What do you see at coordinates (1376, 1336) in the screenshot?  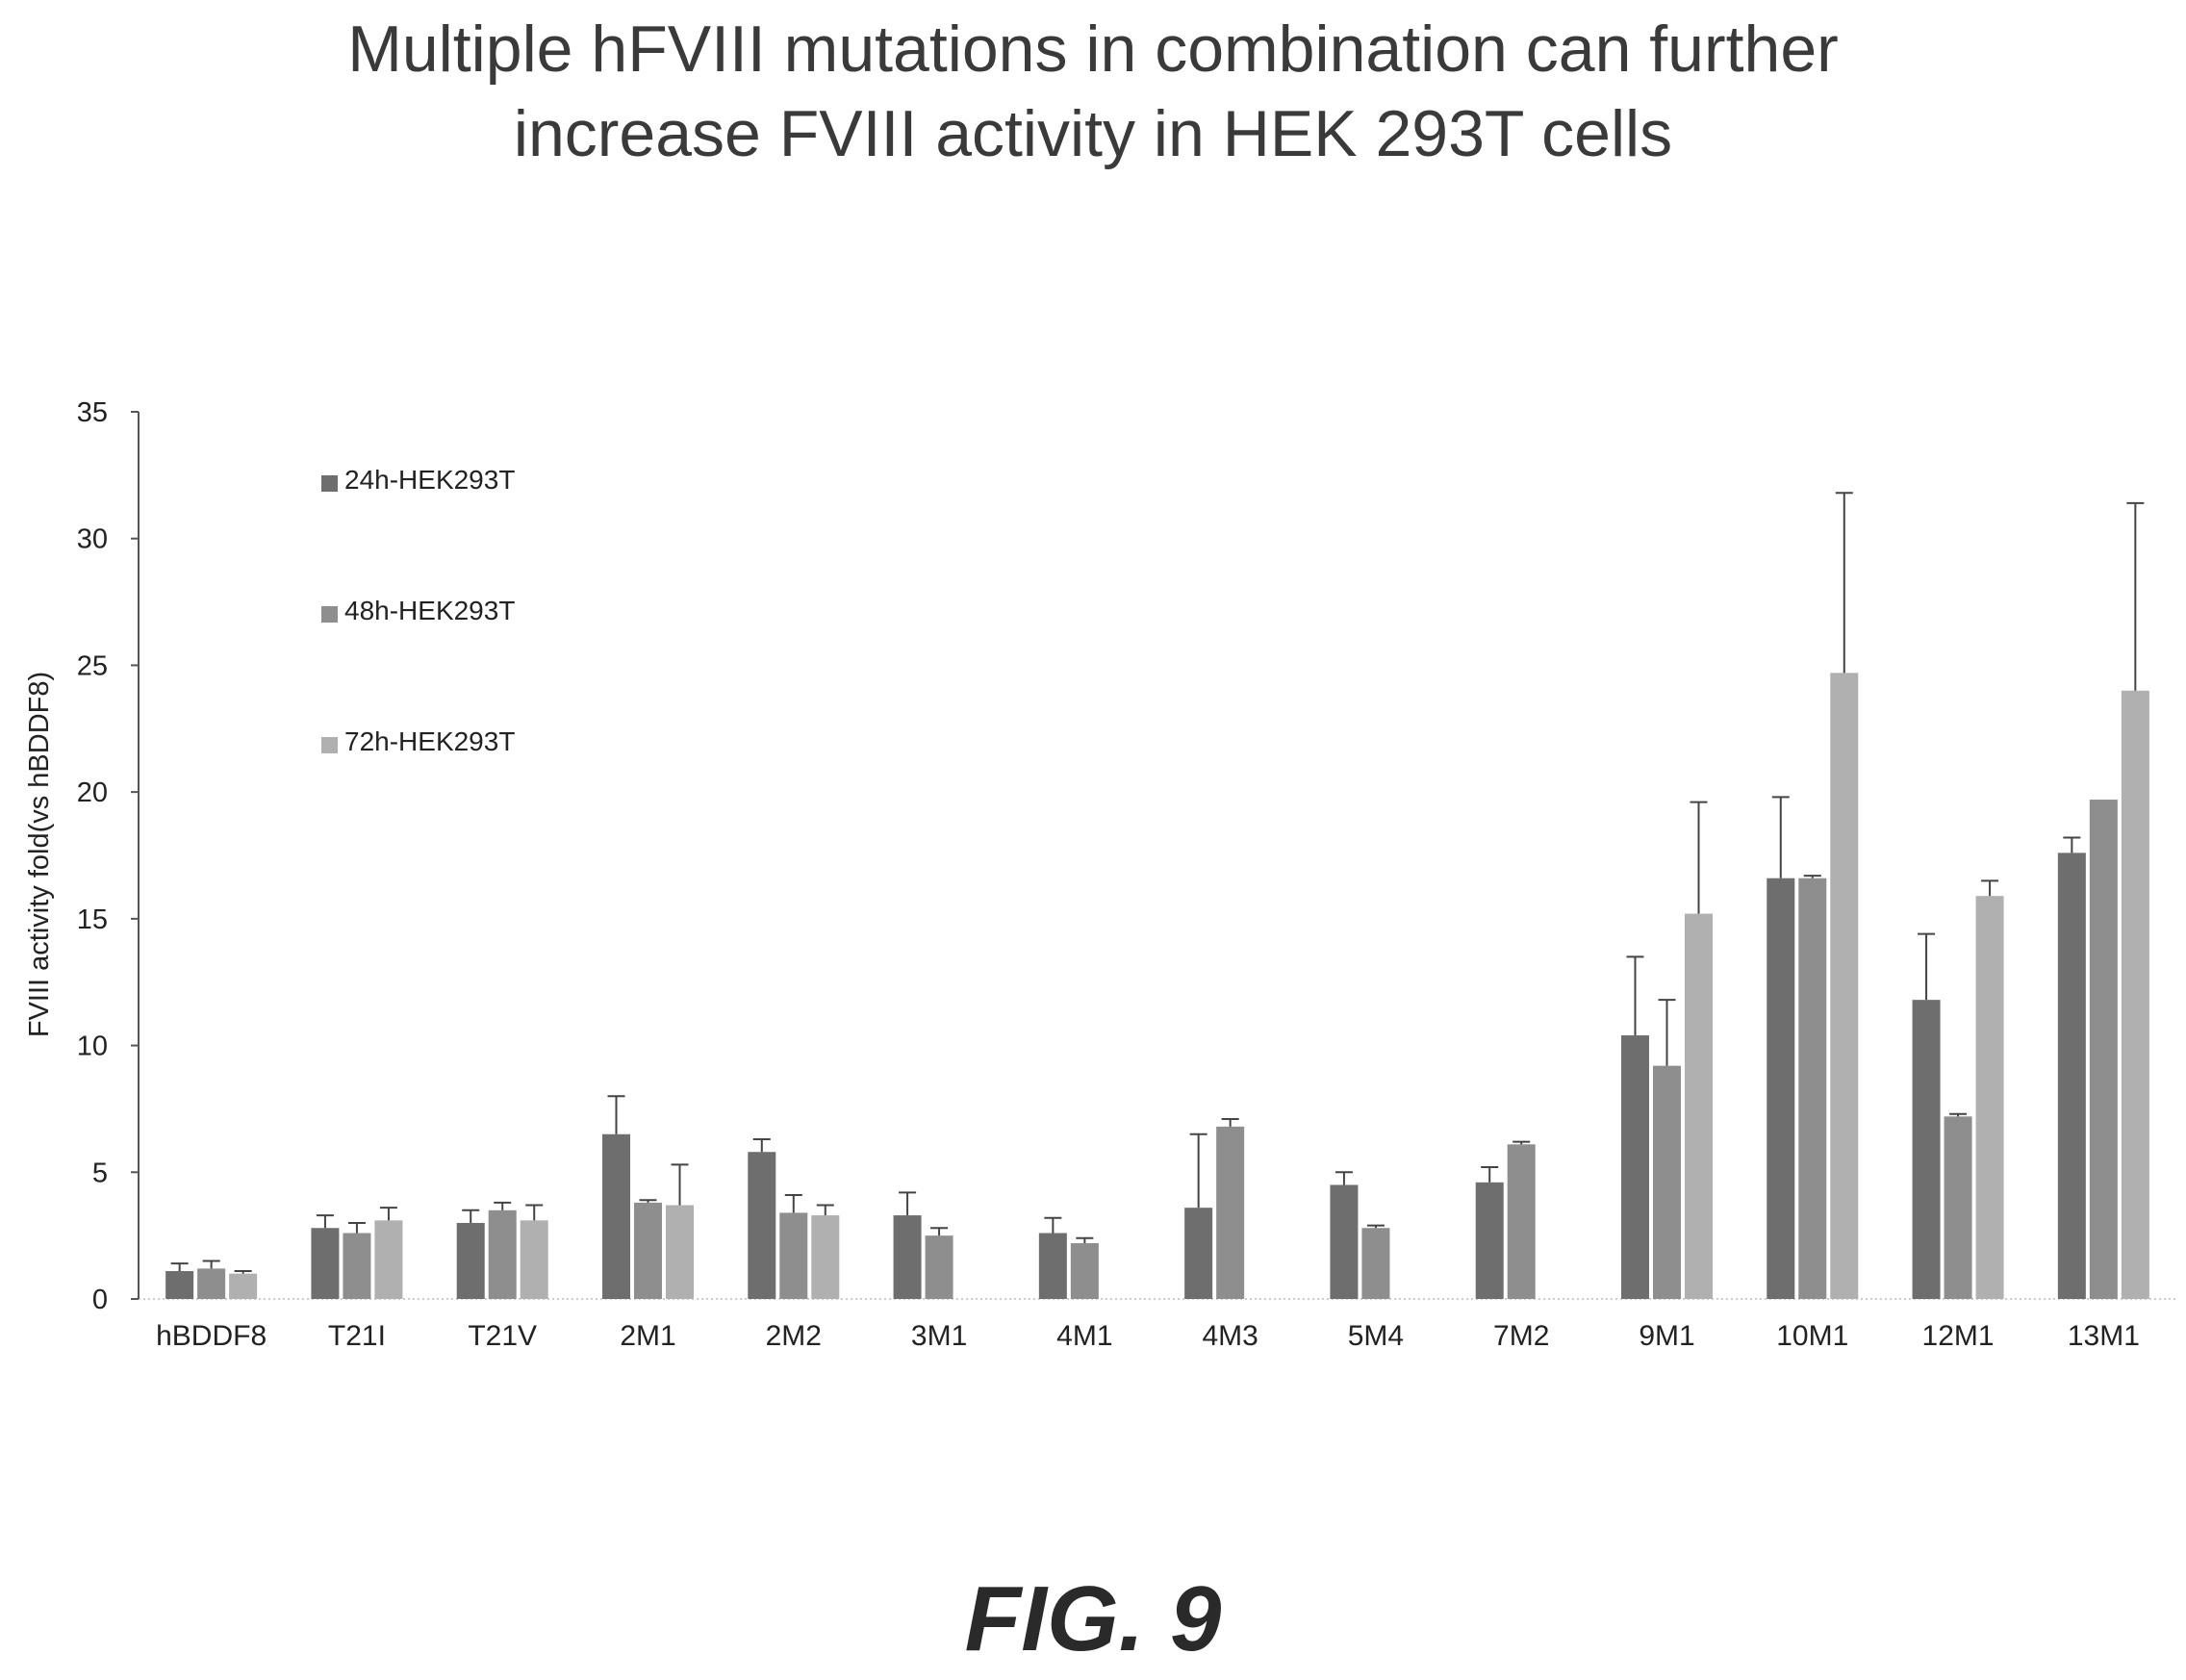 I see `x-tick-label-5M4: 5M4` at bounding box center [1376, 1336].